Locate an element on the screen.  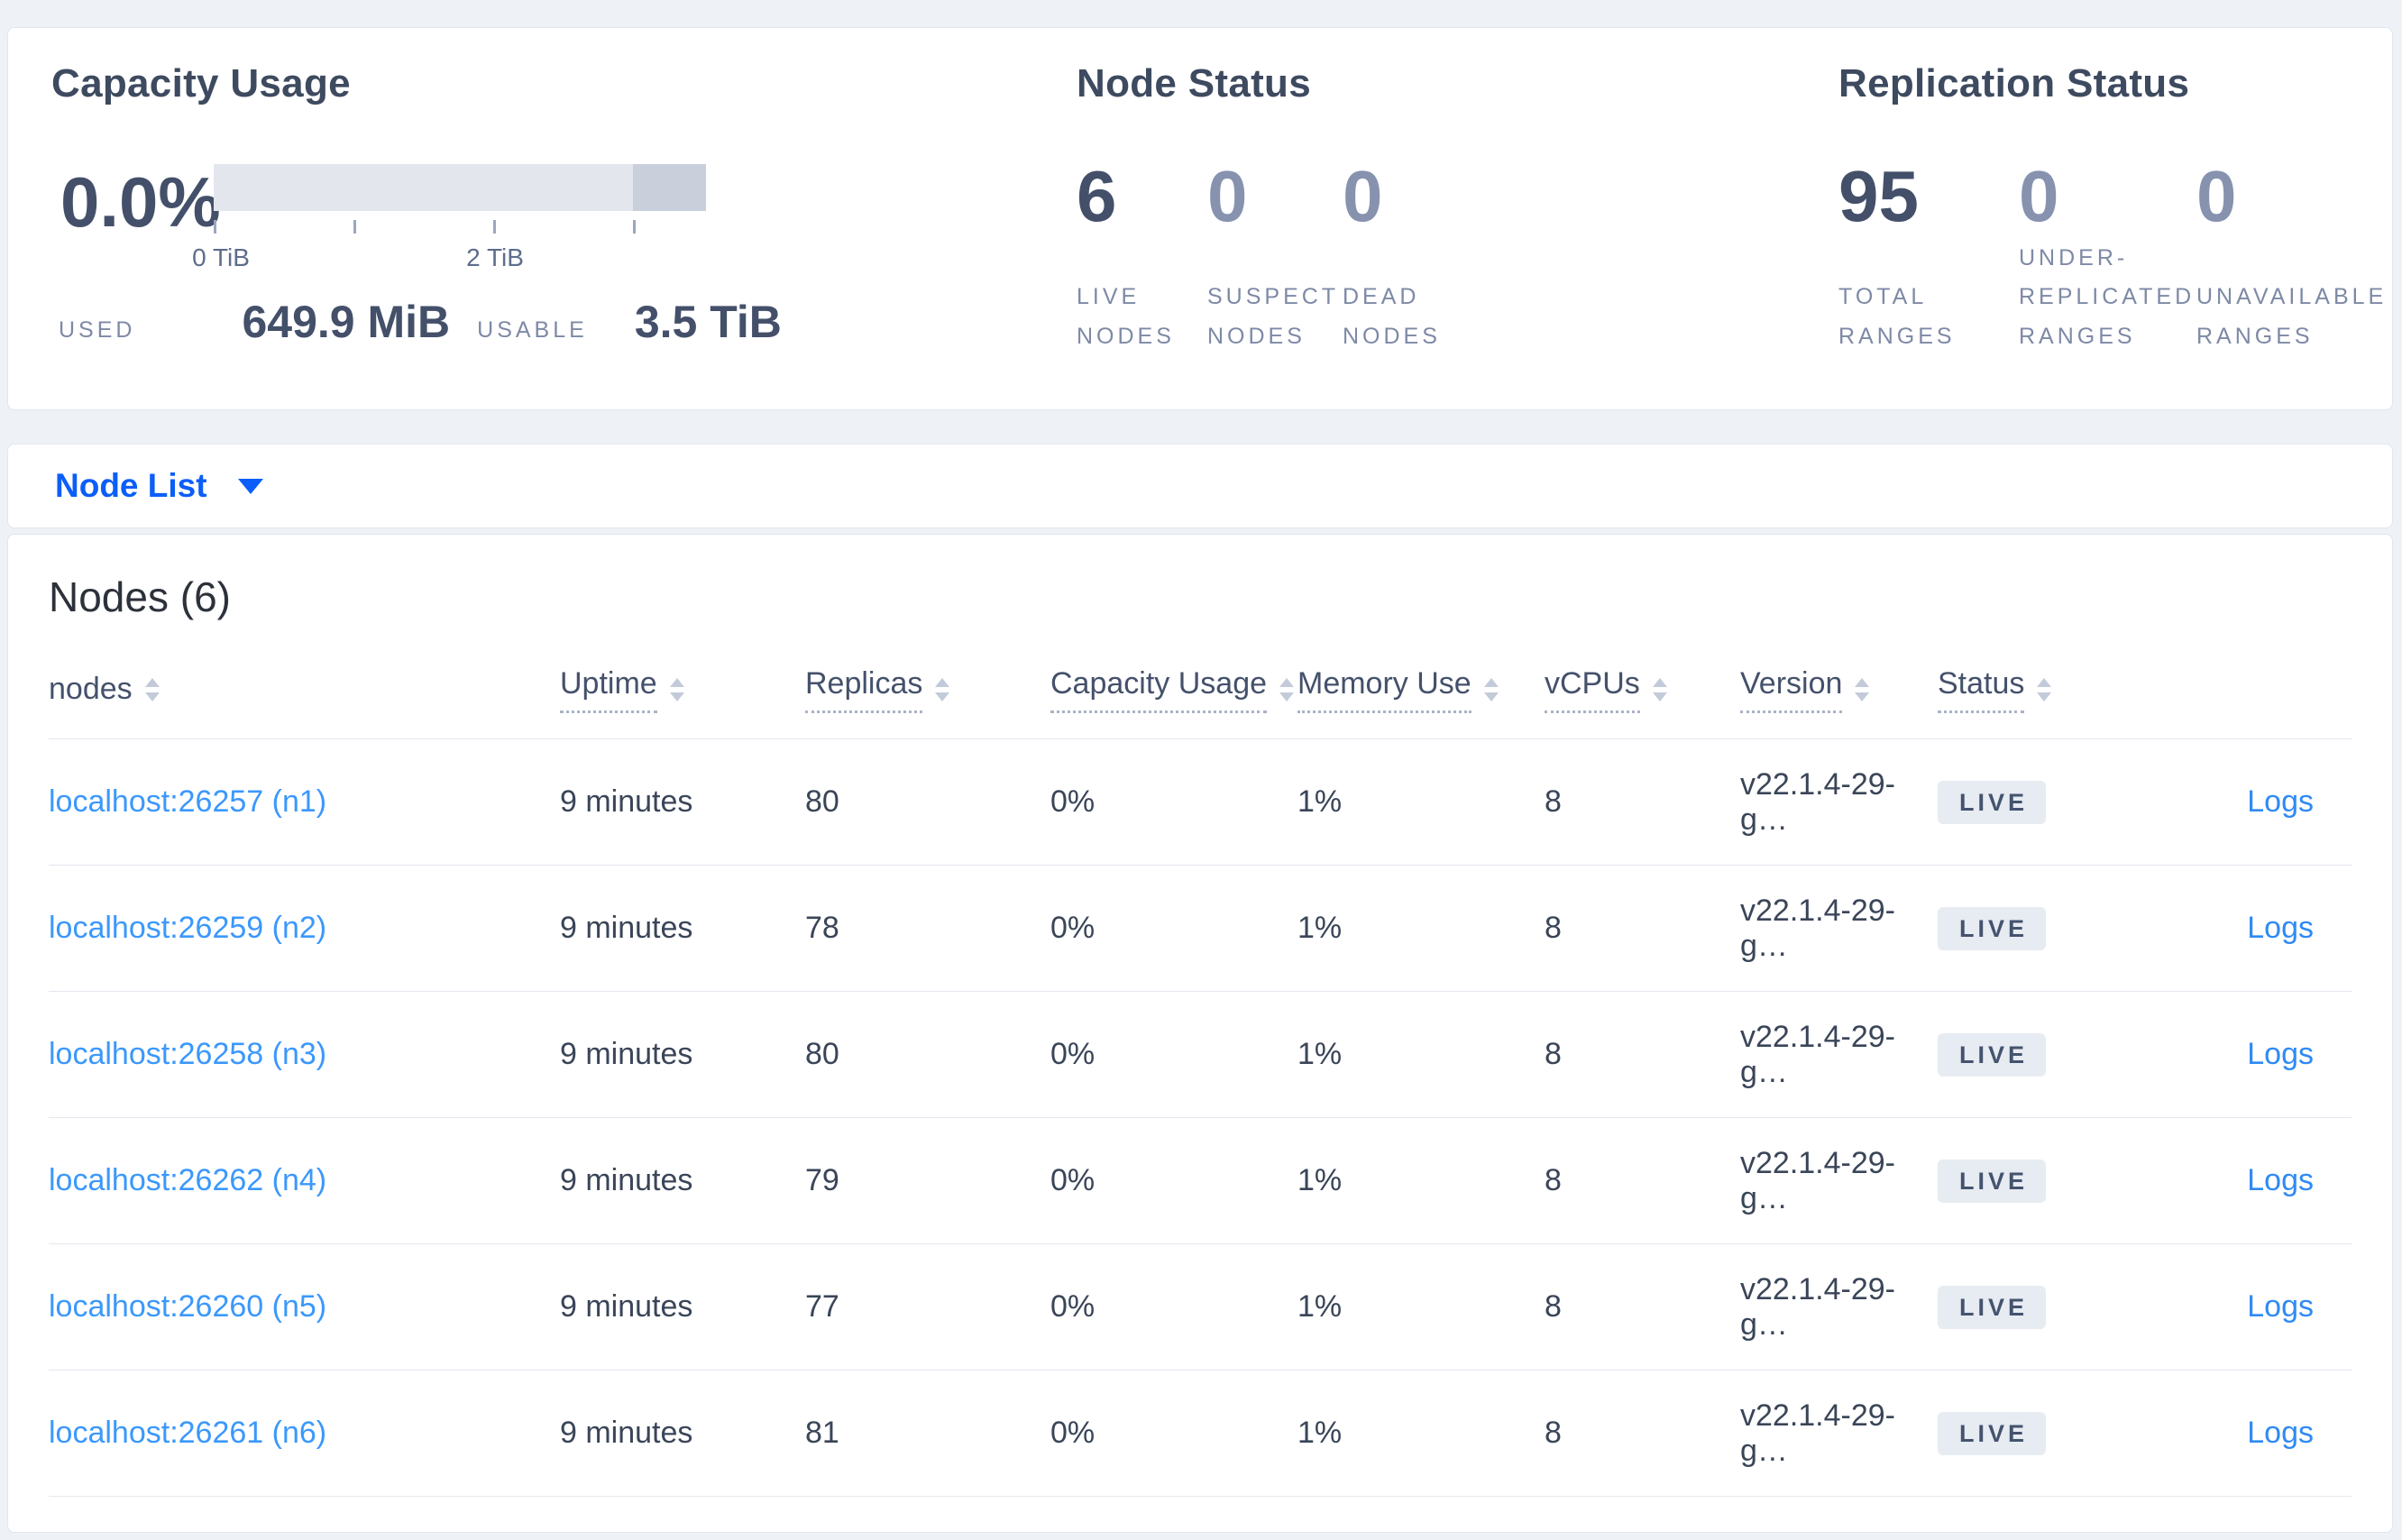
node-name-cell: localhost:26261 (n6) is located at coordinates (304, 1433).